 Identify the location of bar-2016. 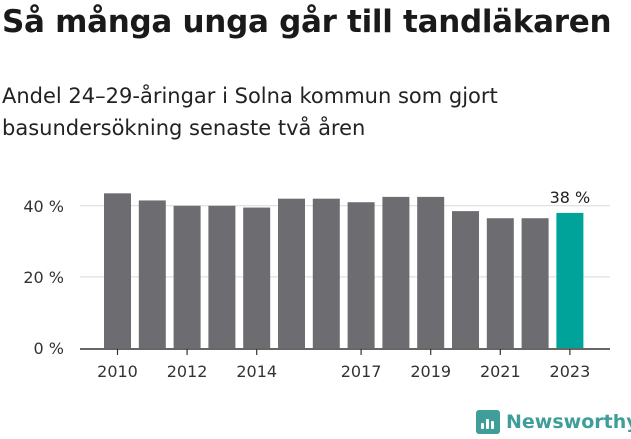
(326, 273).